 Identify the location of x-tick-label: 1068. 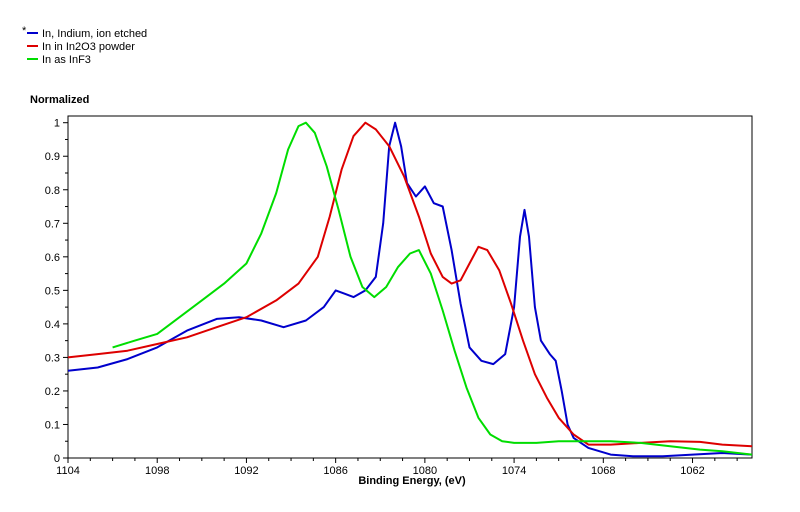
(603, 471).